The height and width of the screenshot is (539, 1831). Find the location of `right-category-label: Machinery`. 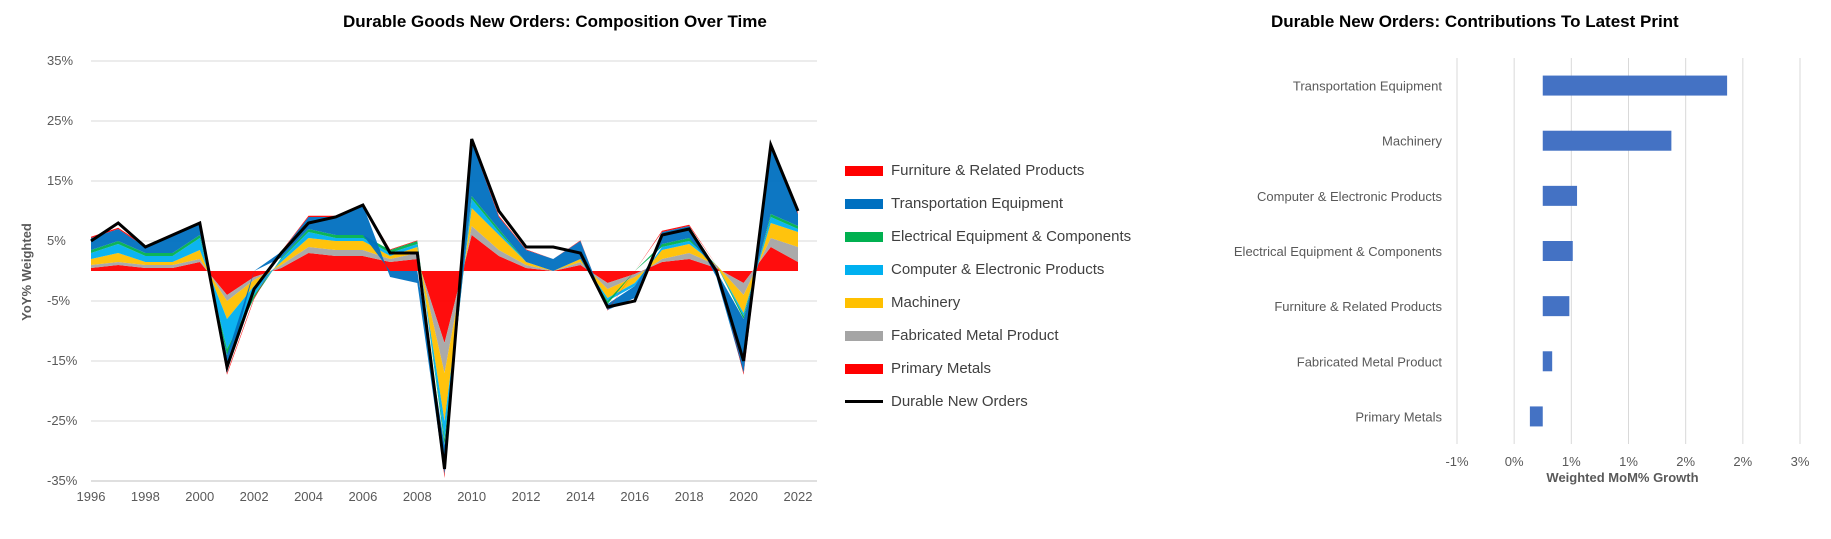

right-category-label: Machinery is located at coordinates (1412, 141).